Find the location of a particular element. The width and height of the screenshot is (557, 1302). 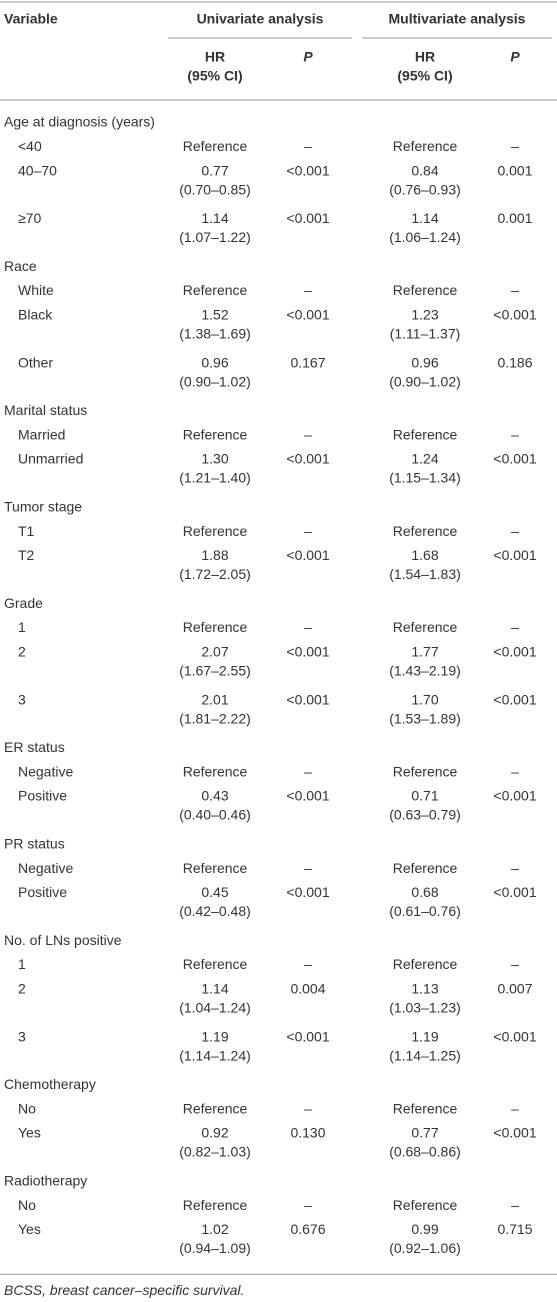

hr-value: 0.84 is located at coordinates (424, 170).